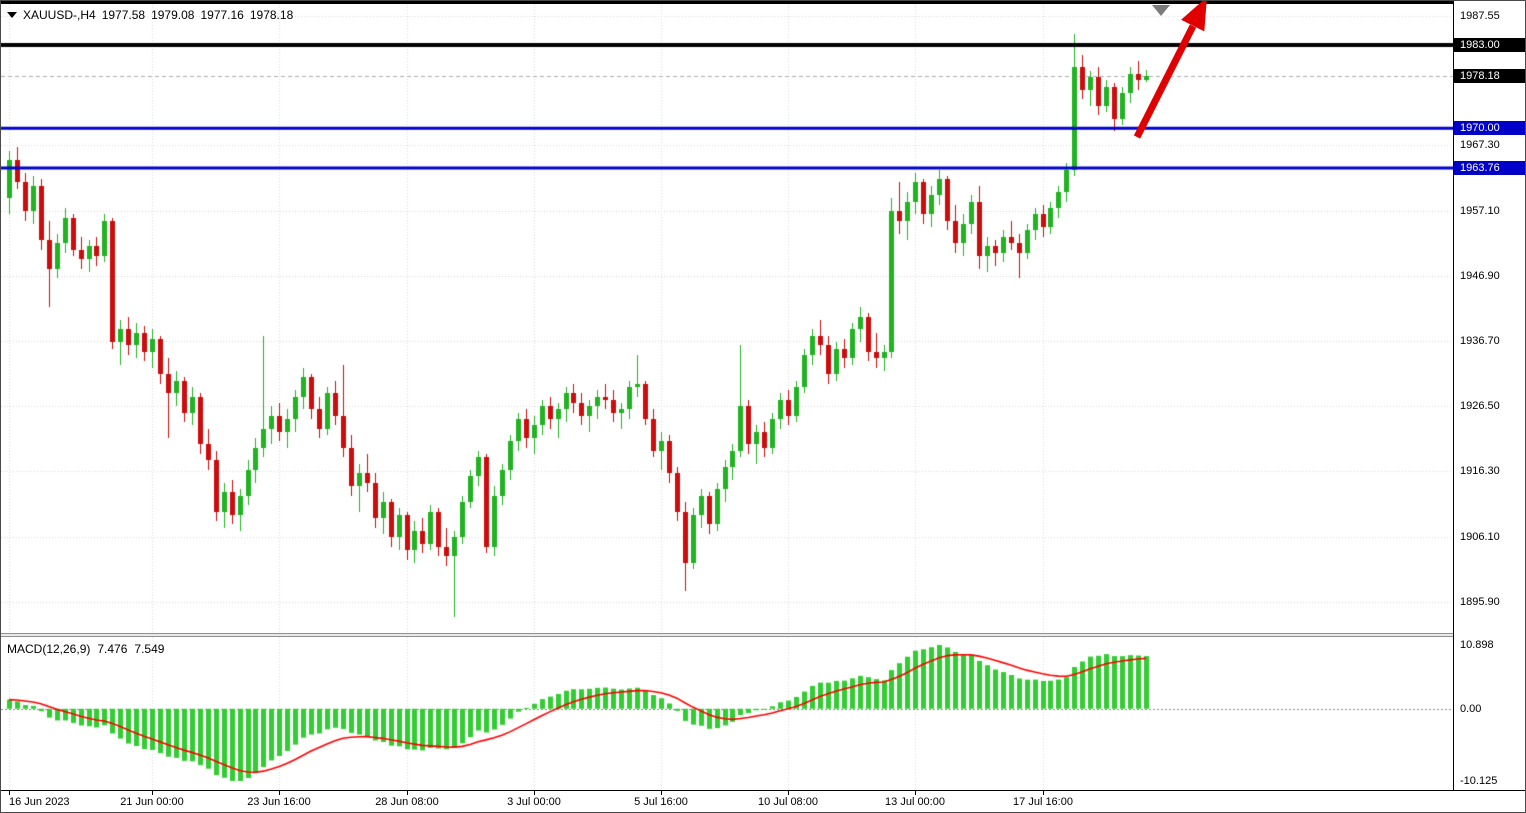  I want to click on time-axis-label: 17 Jul 16:00, so click(1043, 802).